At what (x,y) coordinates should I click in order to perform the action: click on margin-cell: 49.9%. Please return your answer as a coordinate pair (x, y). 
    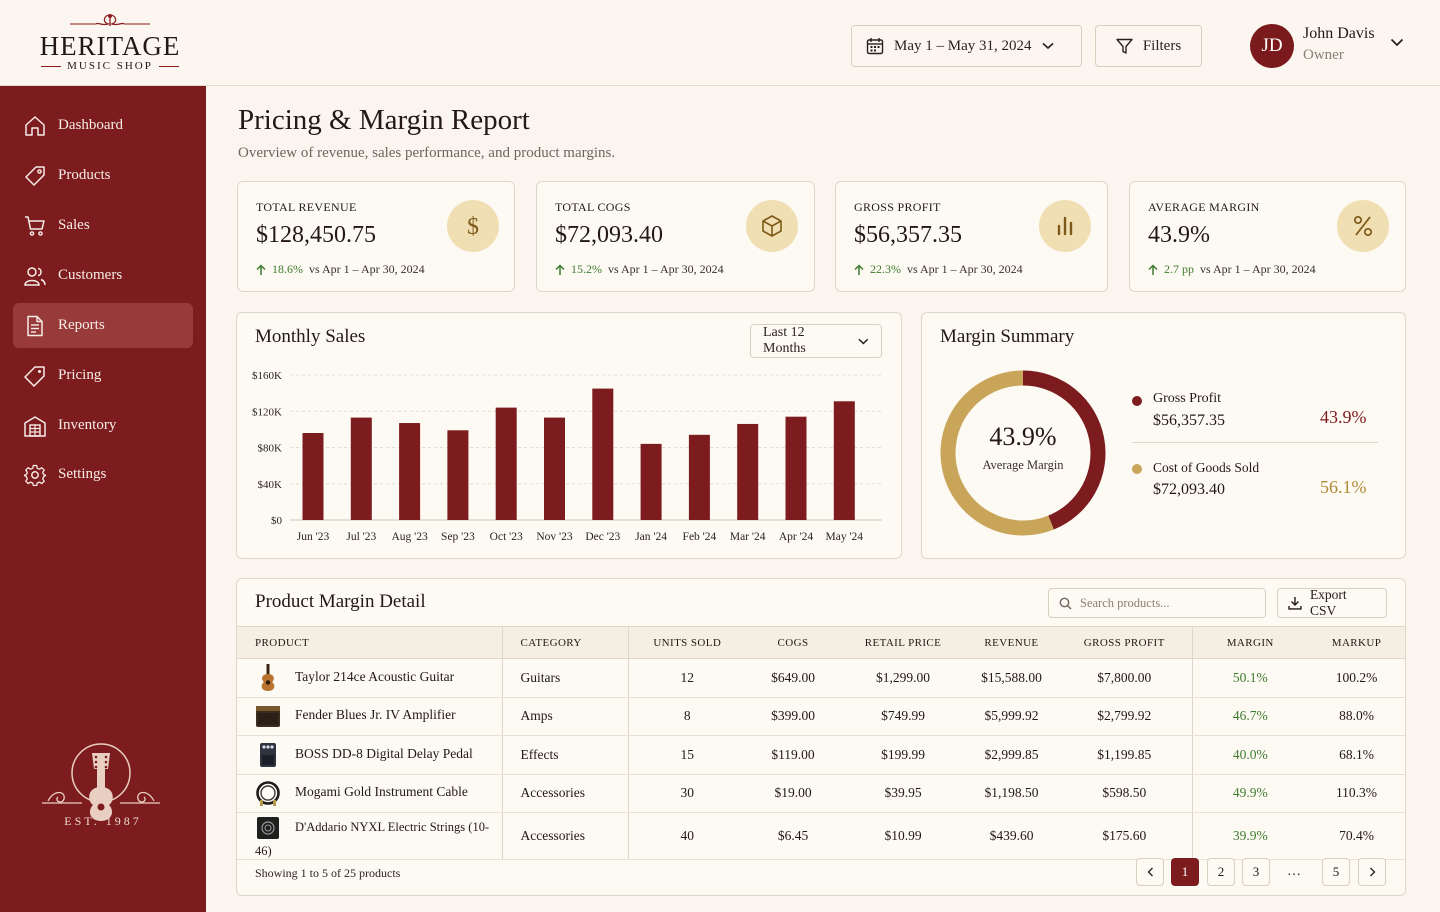
    Looking at the image, I should click on (1249, 793).